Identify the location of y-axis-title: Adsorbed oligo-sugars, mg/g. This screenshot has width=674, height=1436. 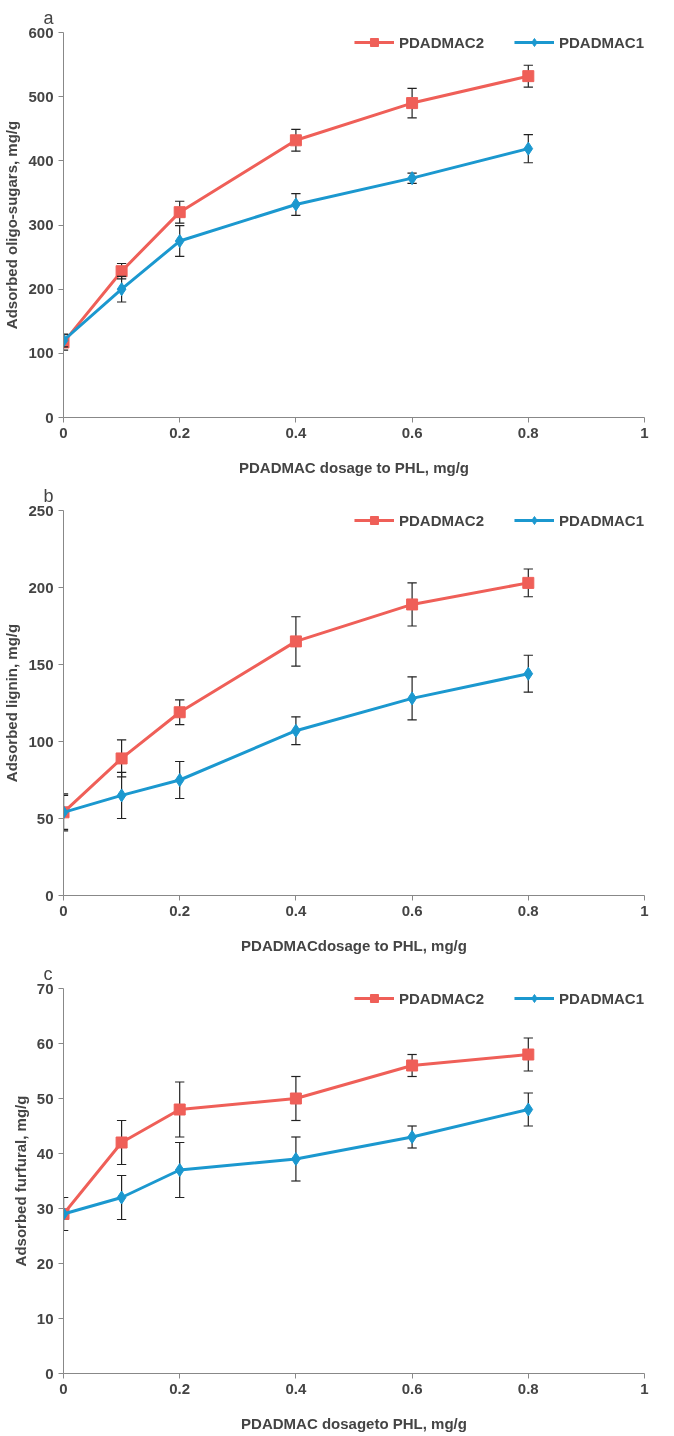
(12, 225).